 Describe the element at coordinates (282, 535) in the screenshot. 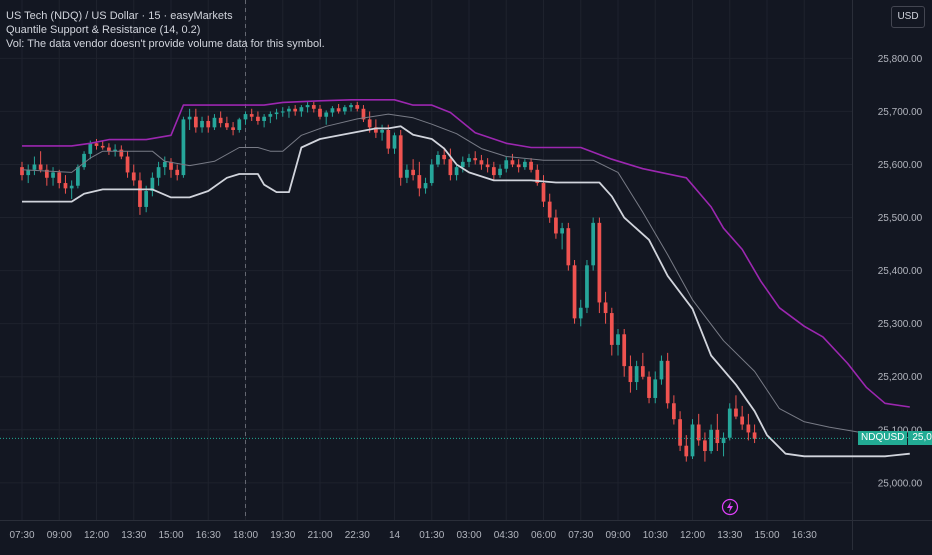

I see `x-tick-label: 19:30` at that location.